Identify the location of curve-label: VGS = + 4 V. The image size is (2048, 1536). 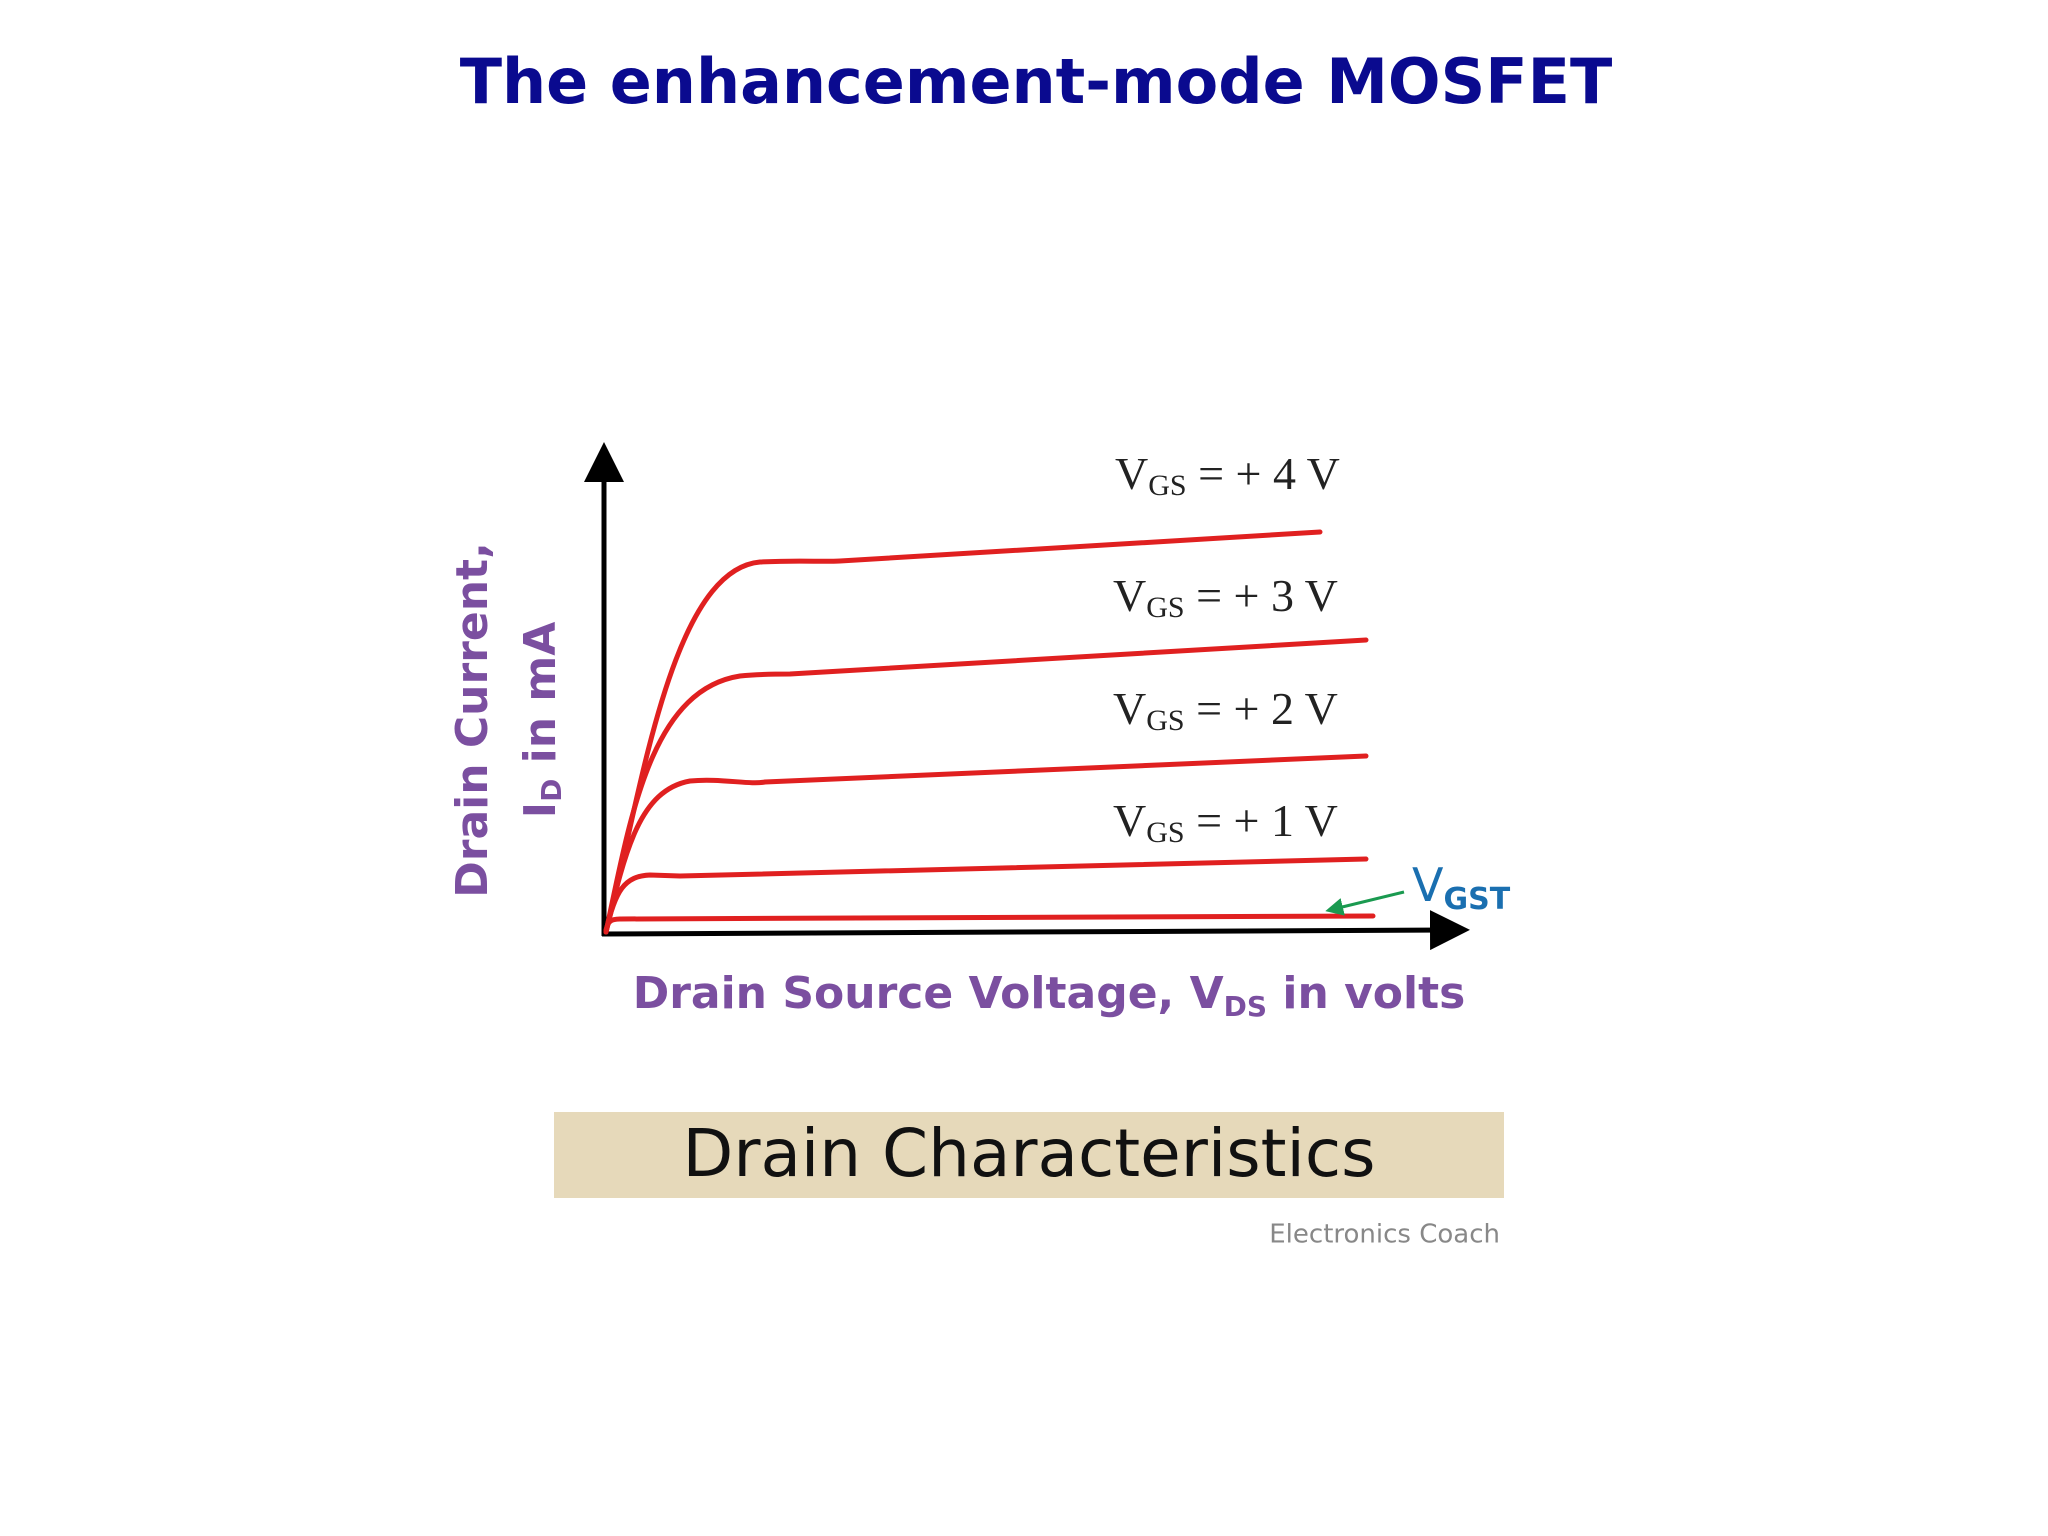
(1227, 475).